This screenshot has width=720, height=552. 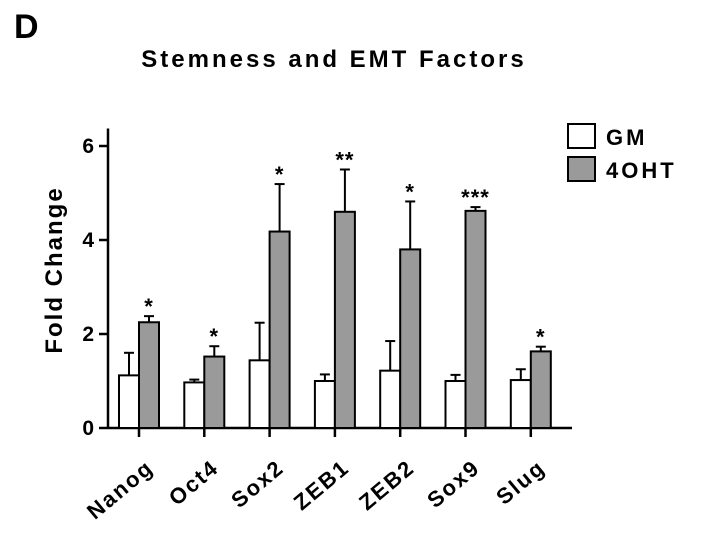 I want to click on x-category-label: Oct4, so click(x=194, y=483).